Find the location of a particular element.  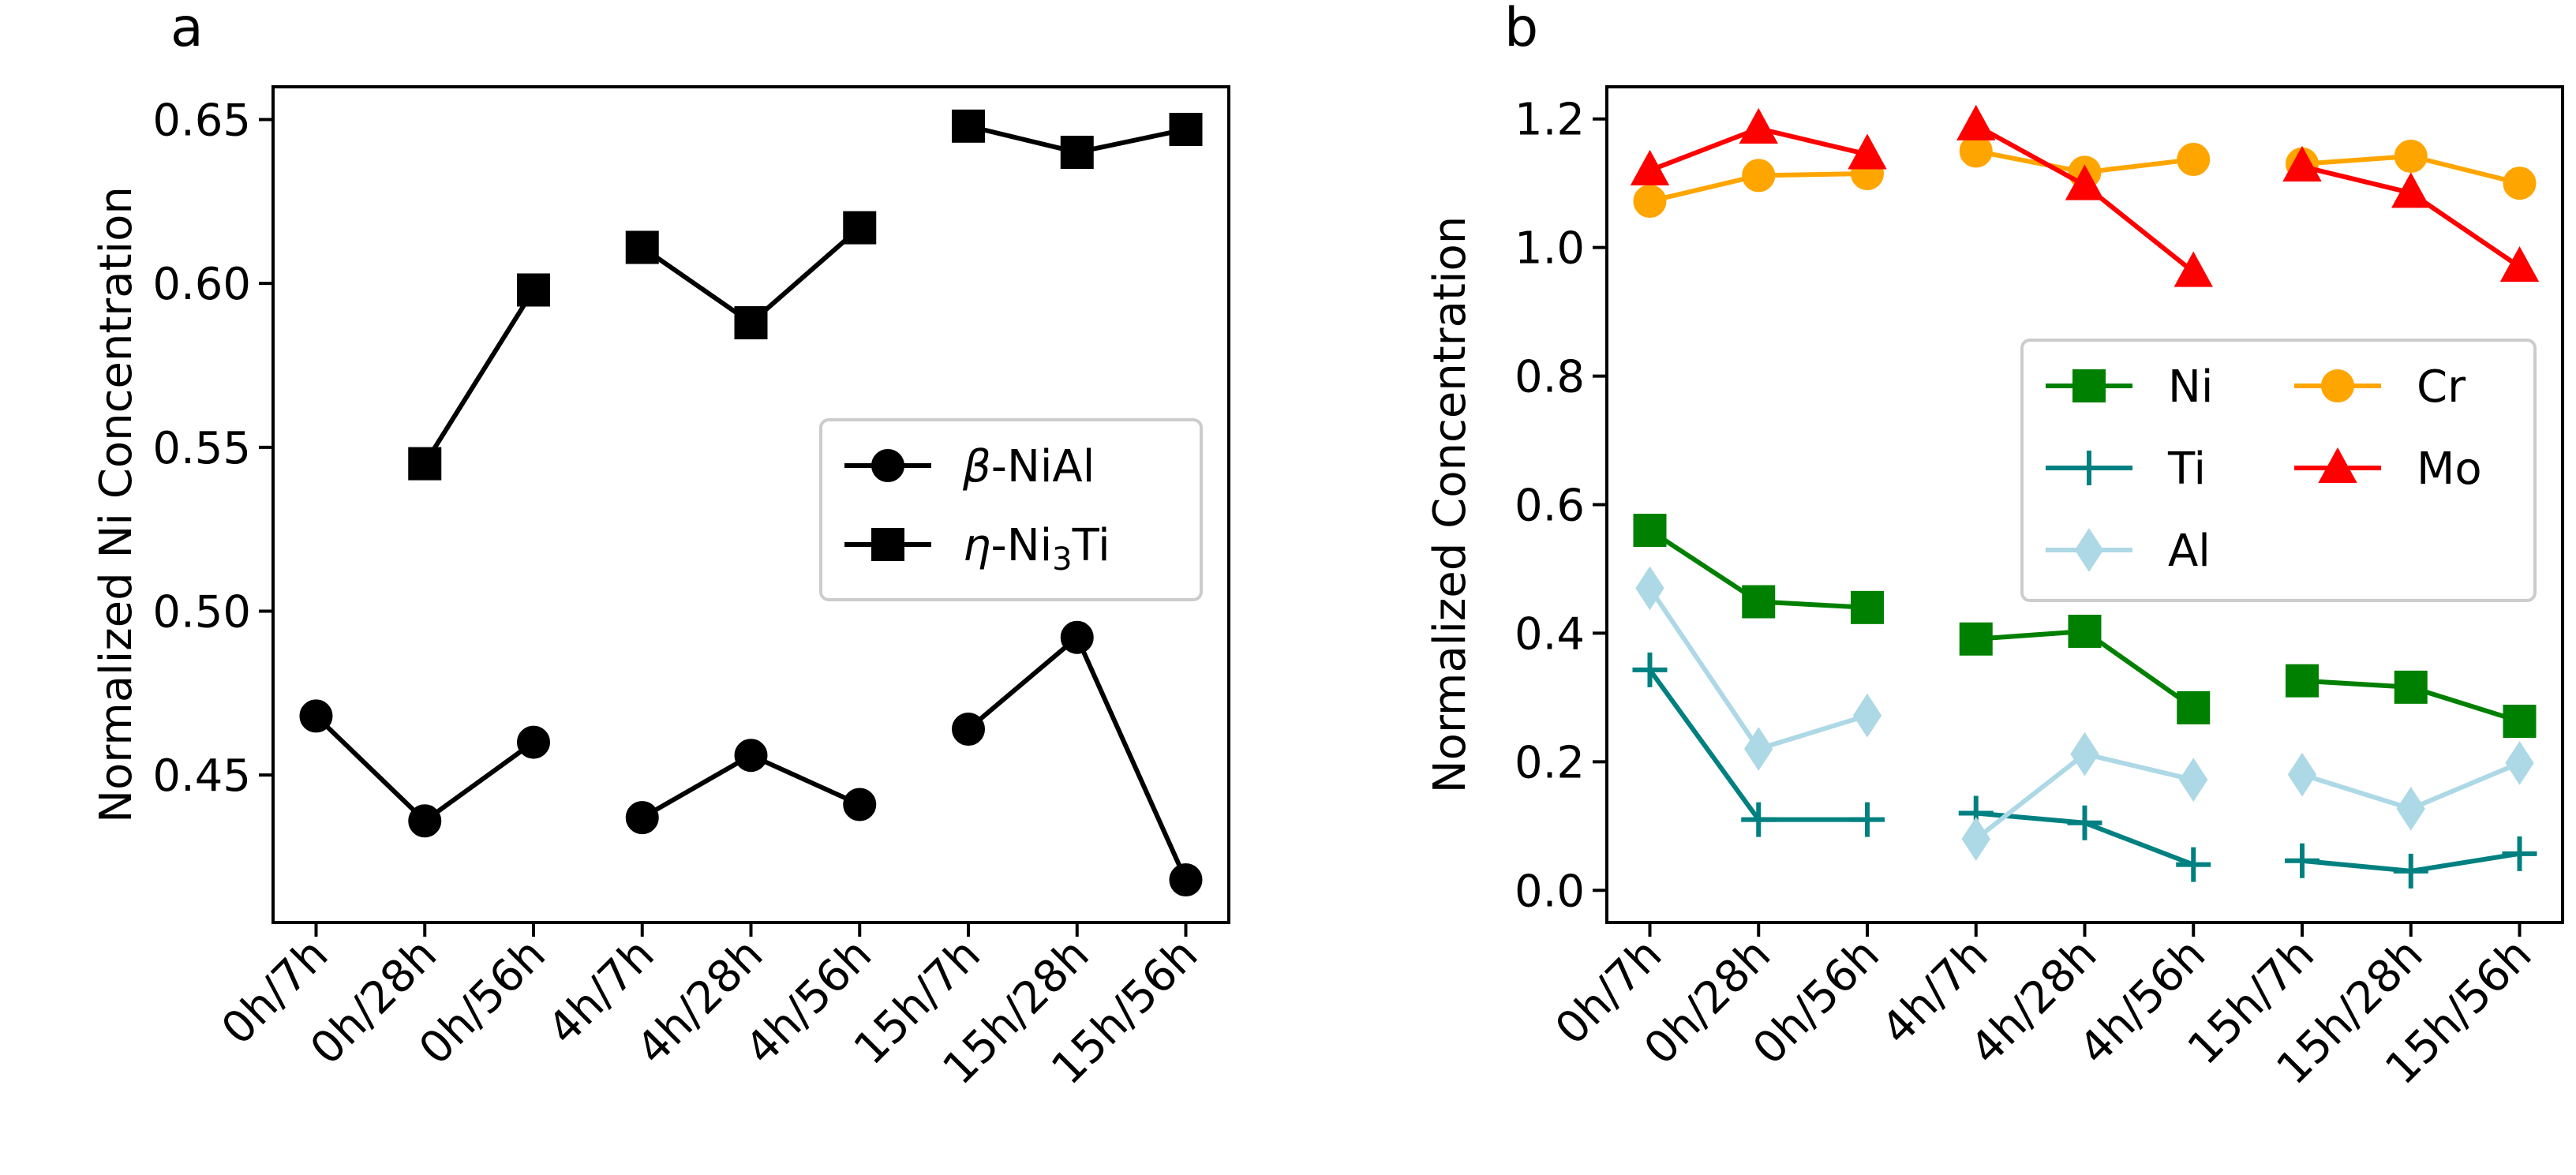

point-al-4h-56h is located at coordinates (2193, 780).